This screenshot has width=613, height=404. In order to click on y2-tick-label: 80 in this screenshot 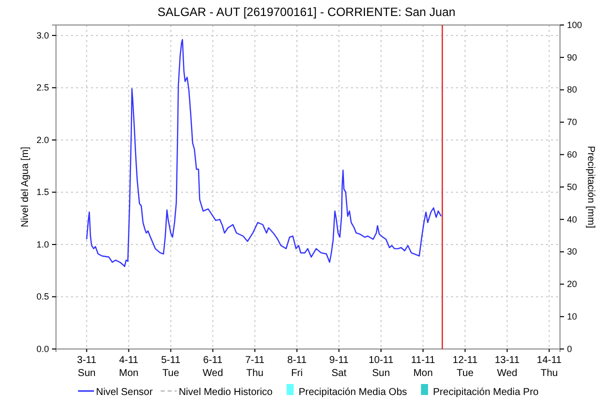, I will do `click(572, 89)`.